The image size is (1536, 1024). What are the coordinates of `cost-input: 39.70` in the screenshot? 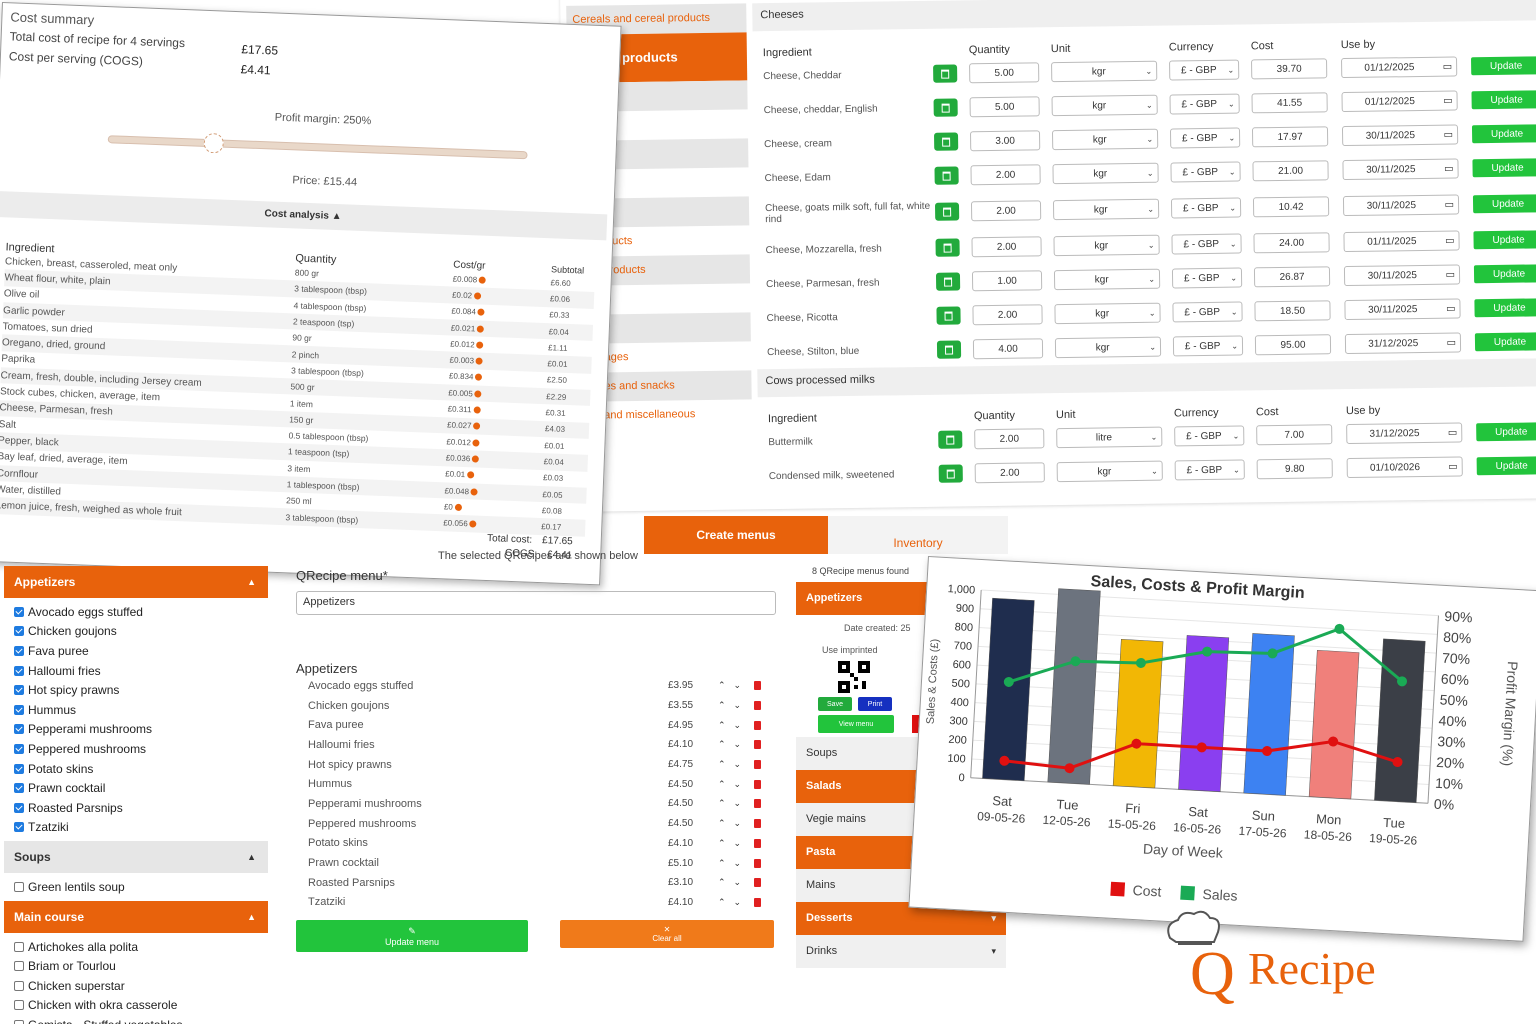 It's located at (1289, 69).